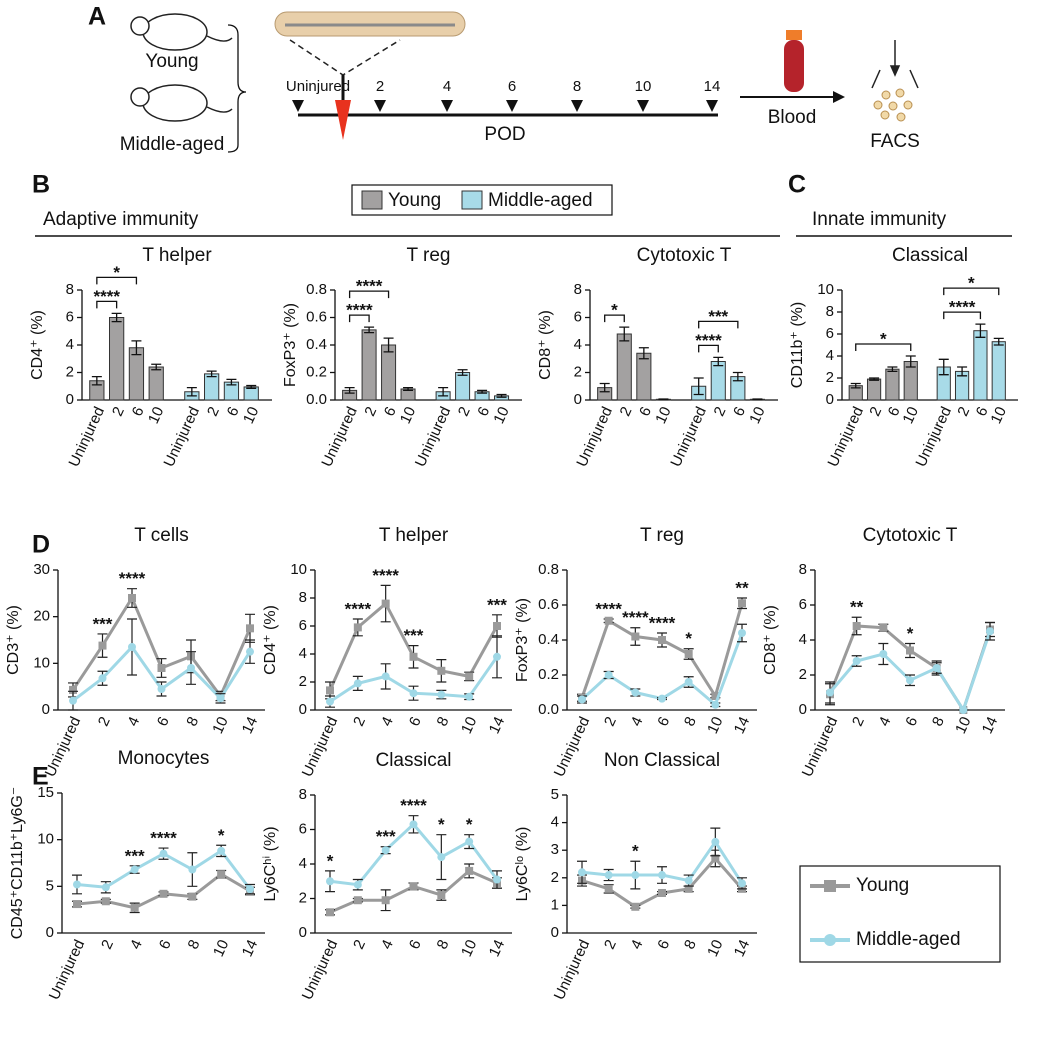  I want to click on timepoint-label: 8, so click(577, 86).